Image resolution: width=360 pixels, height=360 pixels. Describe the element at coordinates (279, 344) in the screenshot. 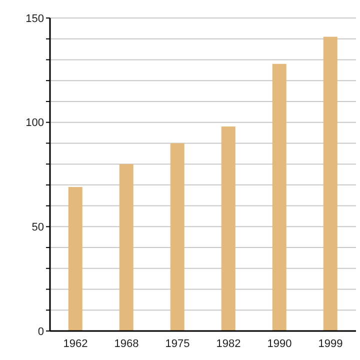

I see `x-tick-label: 1990` at that location.